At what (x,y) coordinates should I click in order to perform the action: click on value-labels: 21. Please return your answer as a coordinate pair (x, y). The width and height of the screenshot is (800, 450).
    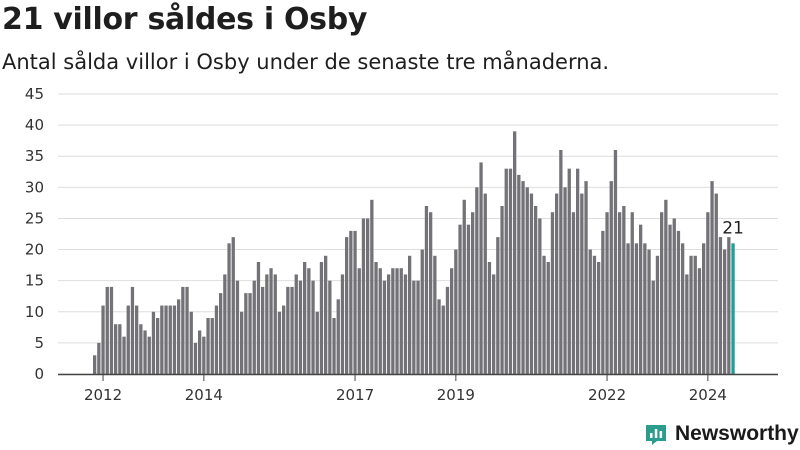
    Looking at the image, I should click on (733, 228).